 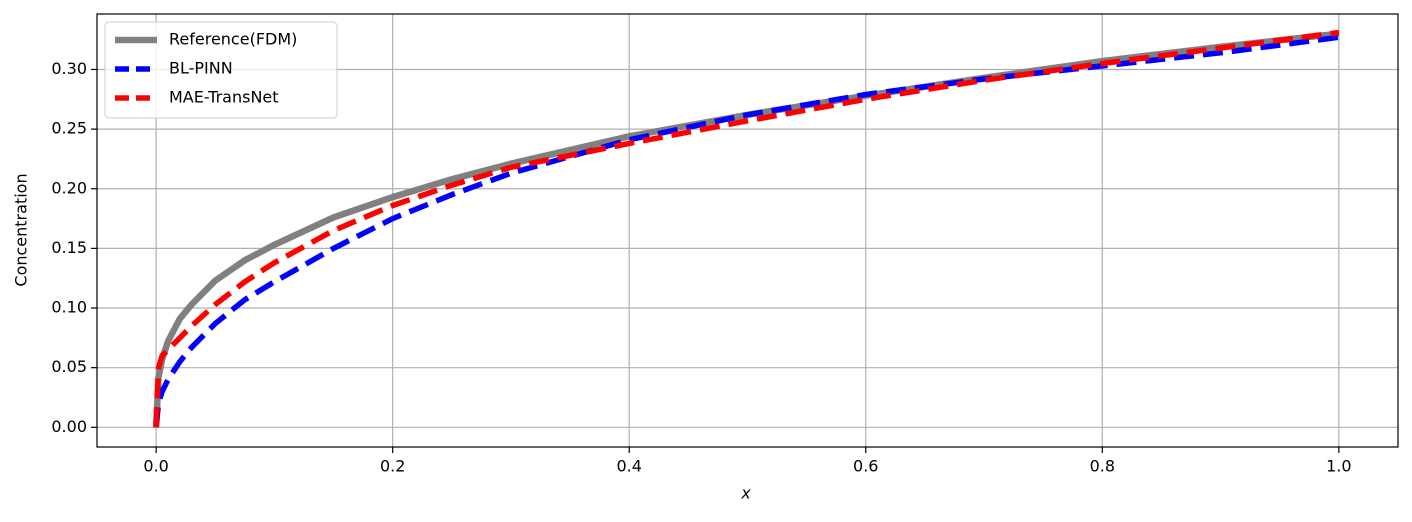 What do you see at coordinates (21, 229) in the screenshot?
I see `y-axis-label: Concentration` at bounding box center [21, 229].